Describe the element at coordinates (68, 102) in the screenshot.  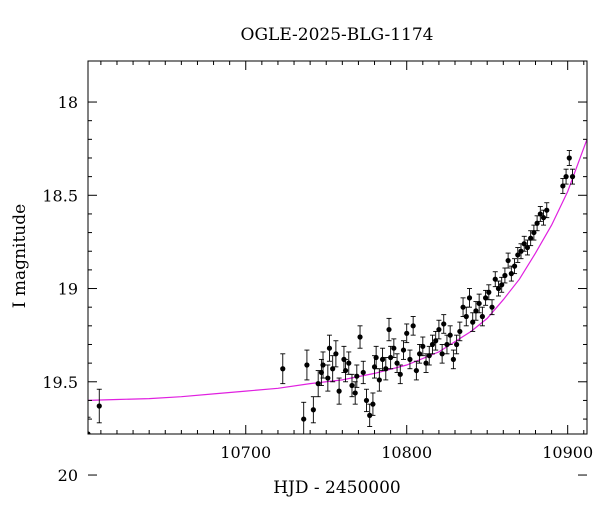
I see `y-tick-label: 18` at that location.